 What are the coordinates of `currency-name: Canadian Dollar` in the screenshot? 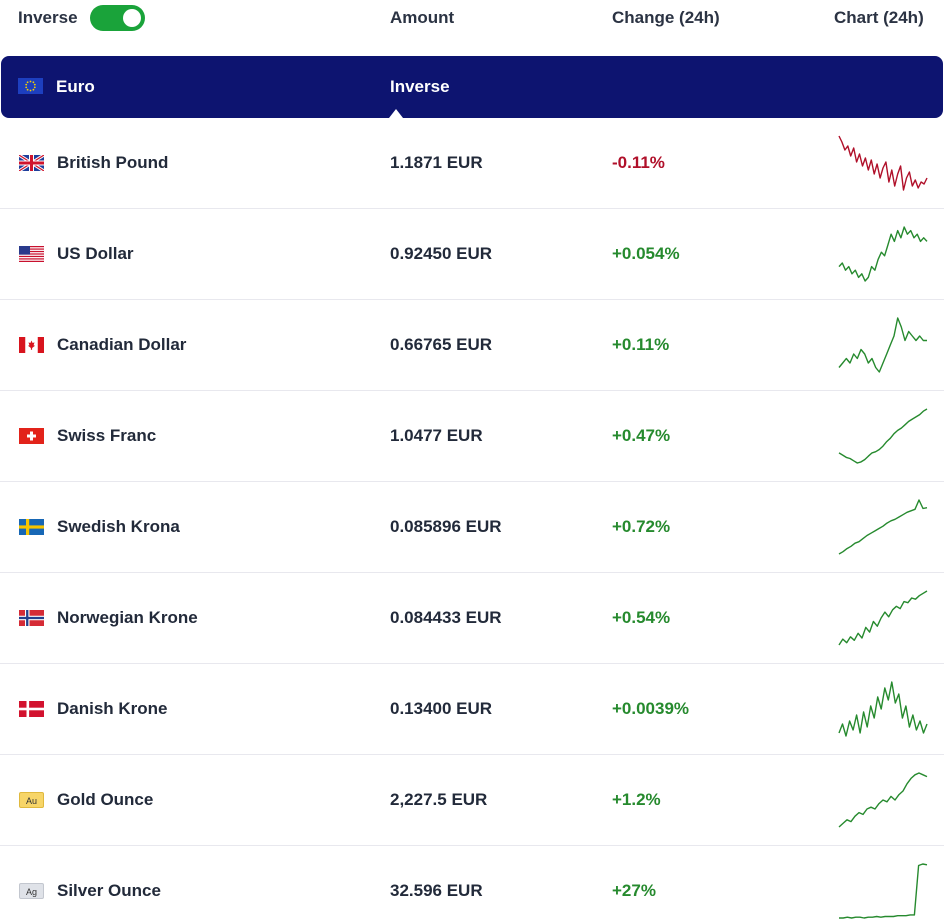 It's located at (122, 344).